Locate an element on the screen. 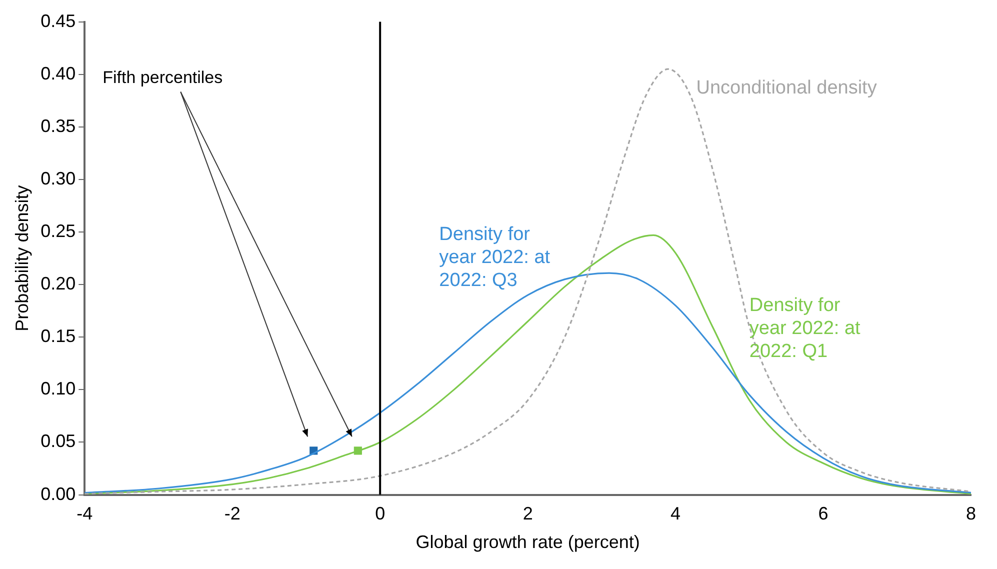 The image size is (997, 569). y-tick-label: 0.20 is located at coordinates (58, 284).